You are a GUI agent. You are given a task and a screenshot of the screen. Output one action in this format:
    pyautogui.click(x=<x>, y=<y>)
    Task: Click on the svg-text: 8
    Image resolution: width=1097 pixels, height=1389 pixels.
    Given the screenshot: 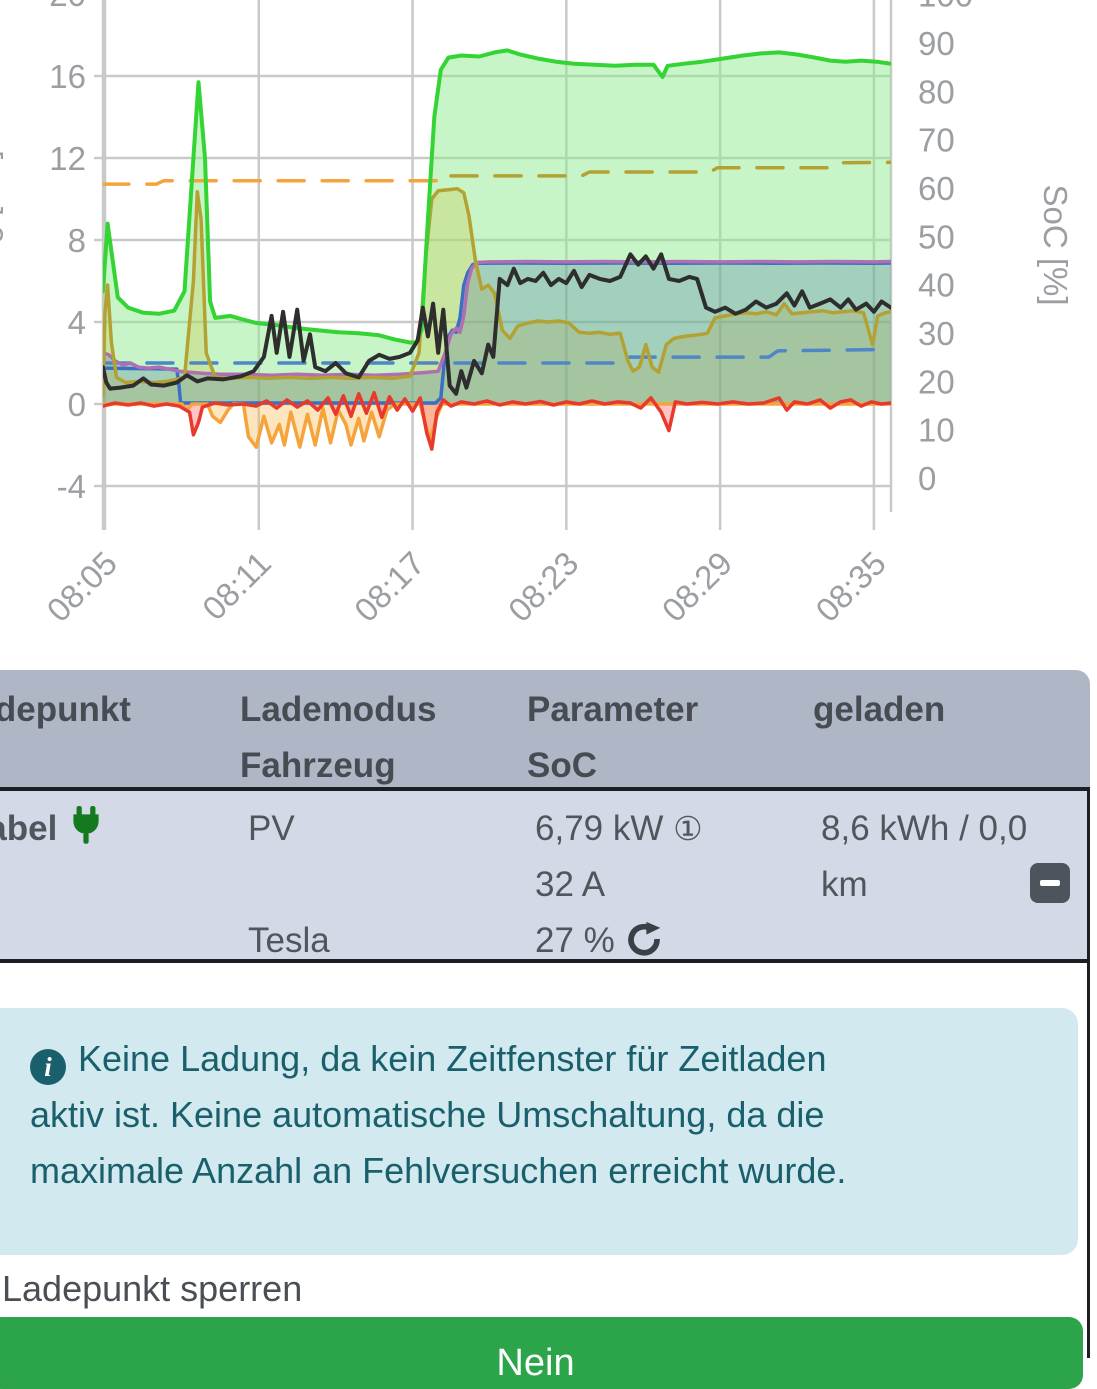 What is the action you would take?
    pyautogui.click(x=77, y=240)
    